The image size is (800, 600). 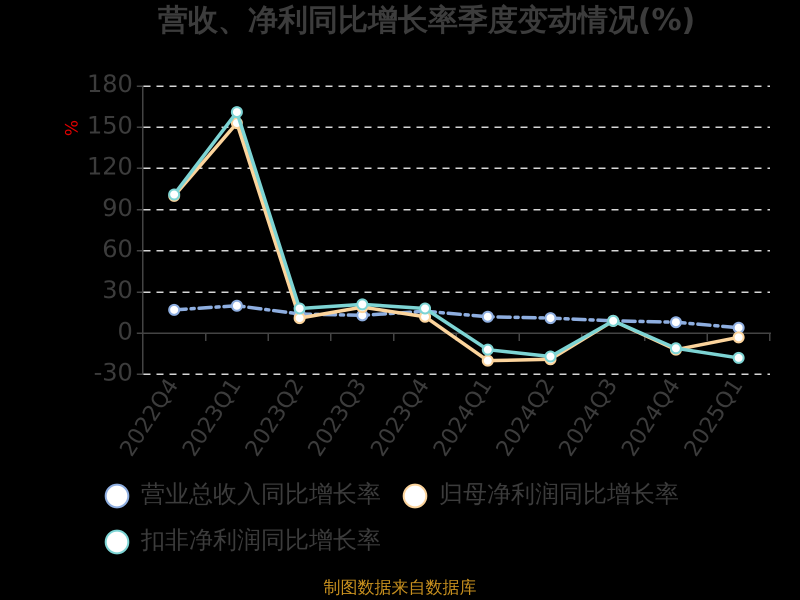 What do you see at coordinates (261, 494) in the screenshot?
I see `legend-label: 营业总收入同比增长率` at bounding box center [261, 494].